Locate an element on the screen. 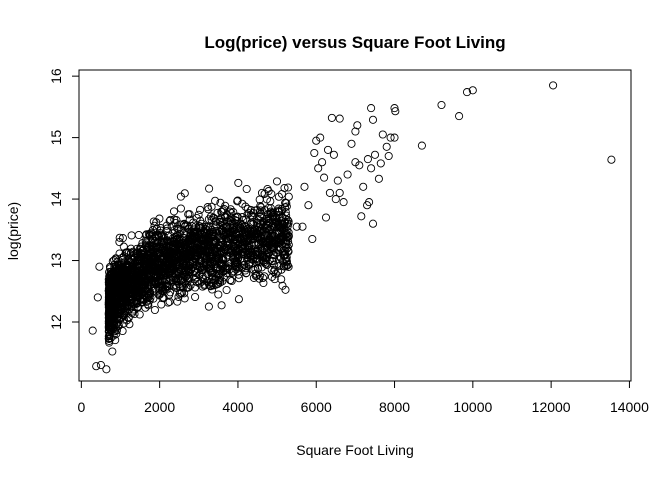 The width and height of the screenshot is (672, 480). y-tick-label: 13 is located at coordinates (56, 261).